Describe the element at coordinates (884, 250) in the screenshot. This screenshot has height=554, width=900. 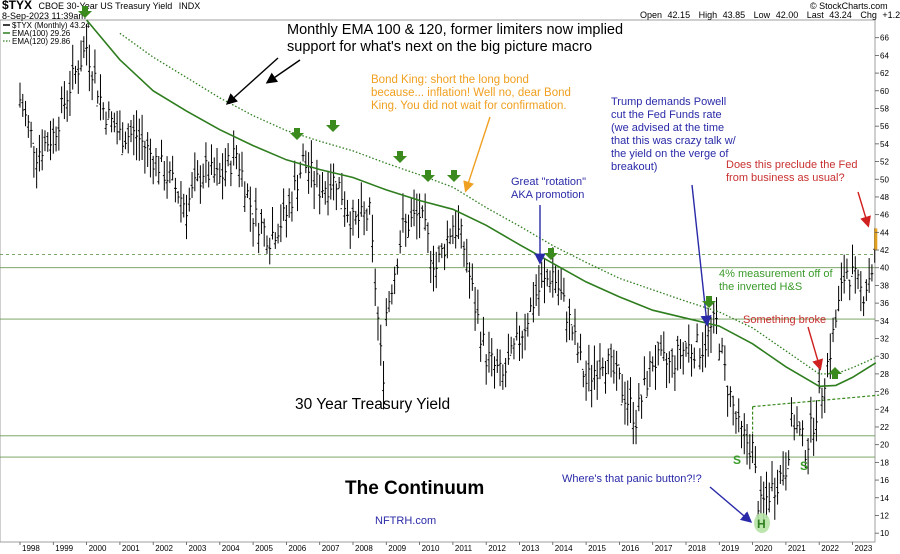
I see `y-tick-label: 42` at that location.